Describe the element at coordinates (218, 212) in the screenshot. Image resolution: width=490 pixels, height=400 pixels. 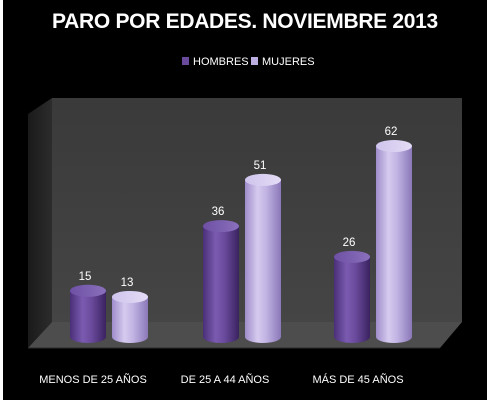
I see `value-label-hombres-25-44: 36` at that location.